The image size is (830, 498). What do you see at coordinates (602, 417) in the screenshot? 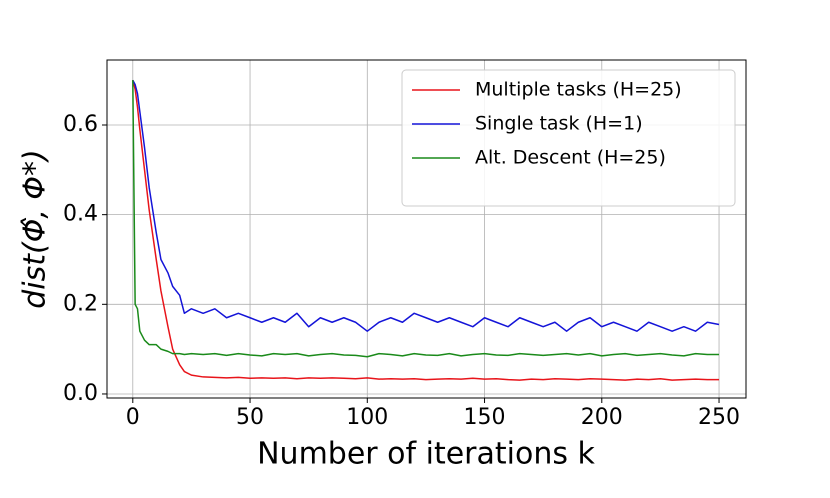
I see `x-tick-label: 200` at bounding box center [602, 417].